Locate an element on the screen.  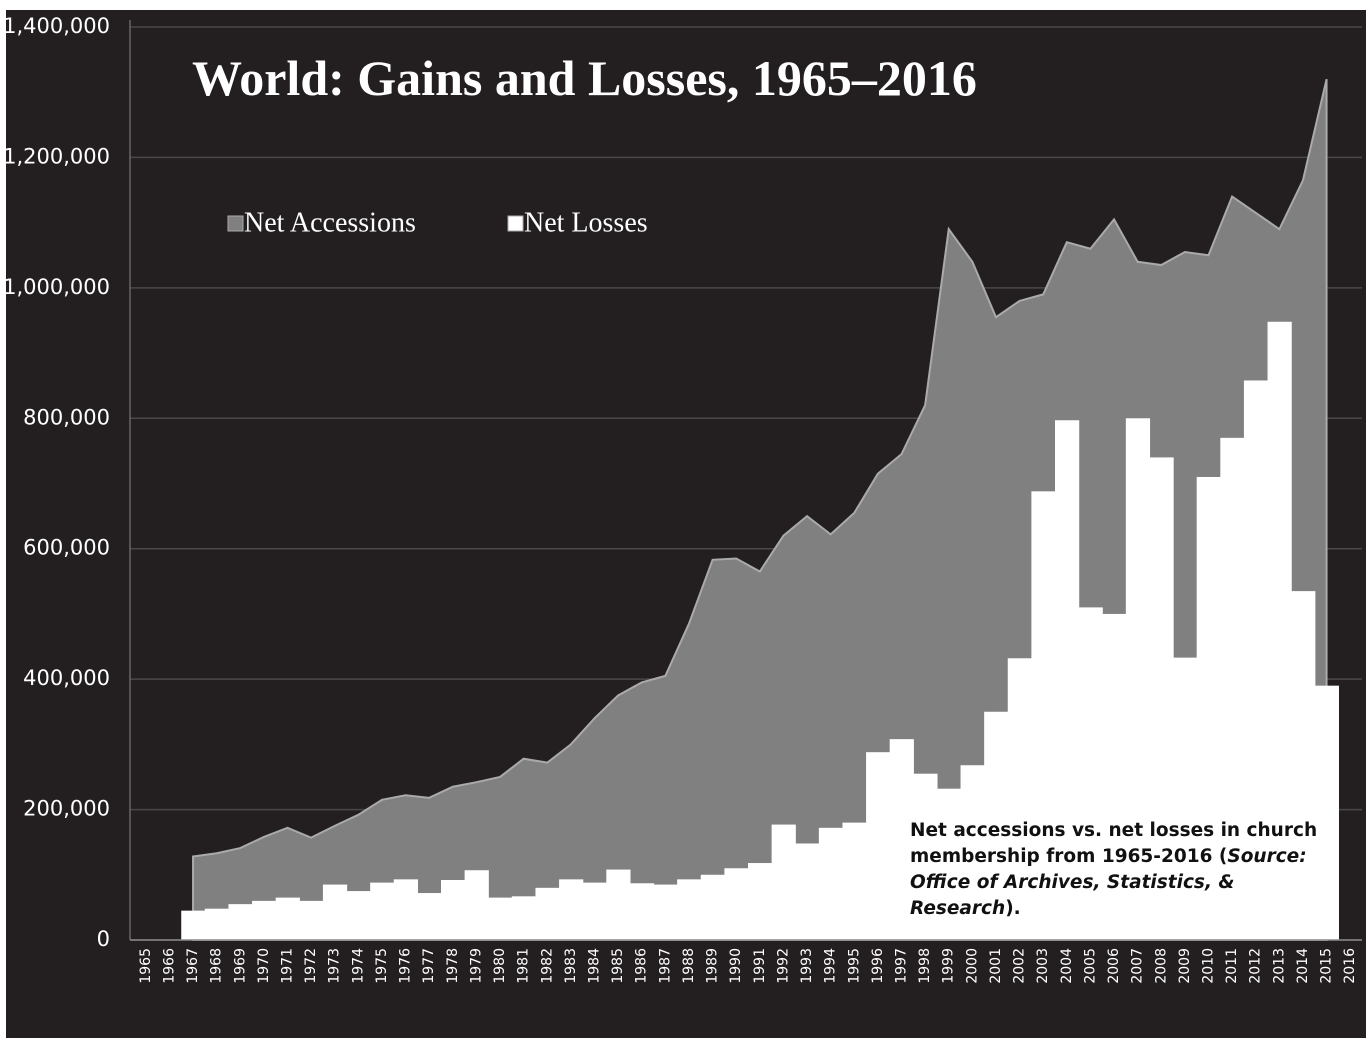
x-tick-label: 1986 is located at coordinates (642, 966).